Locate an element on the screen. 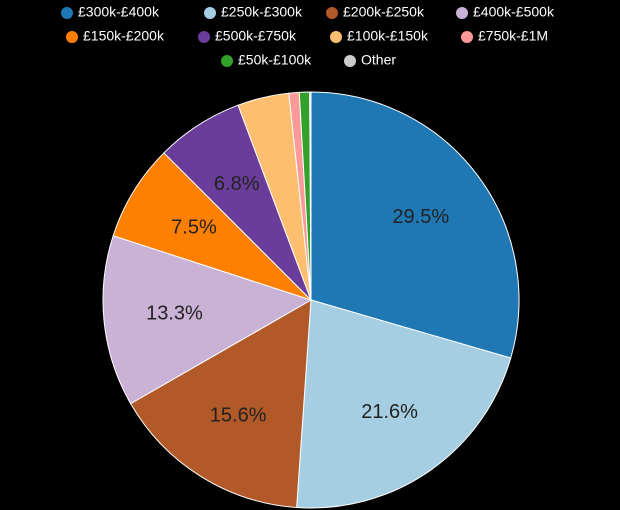 This screenshot has width=620, height=510. slice-label: 6.8% is located at coordinates (237, 184).